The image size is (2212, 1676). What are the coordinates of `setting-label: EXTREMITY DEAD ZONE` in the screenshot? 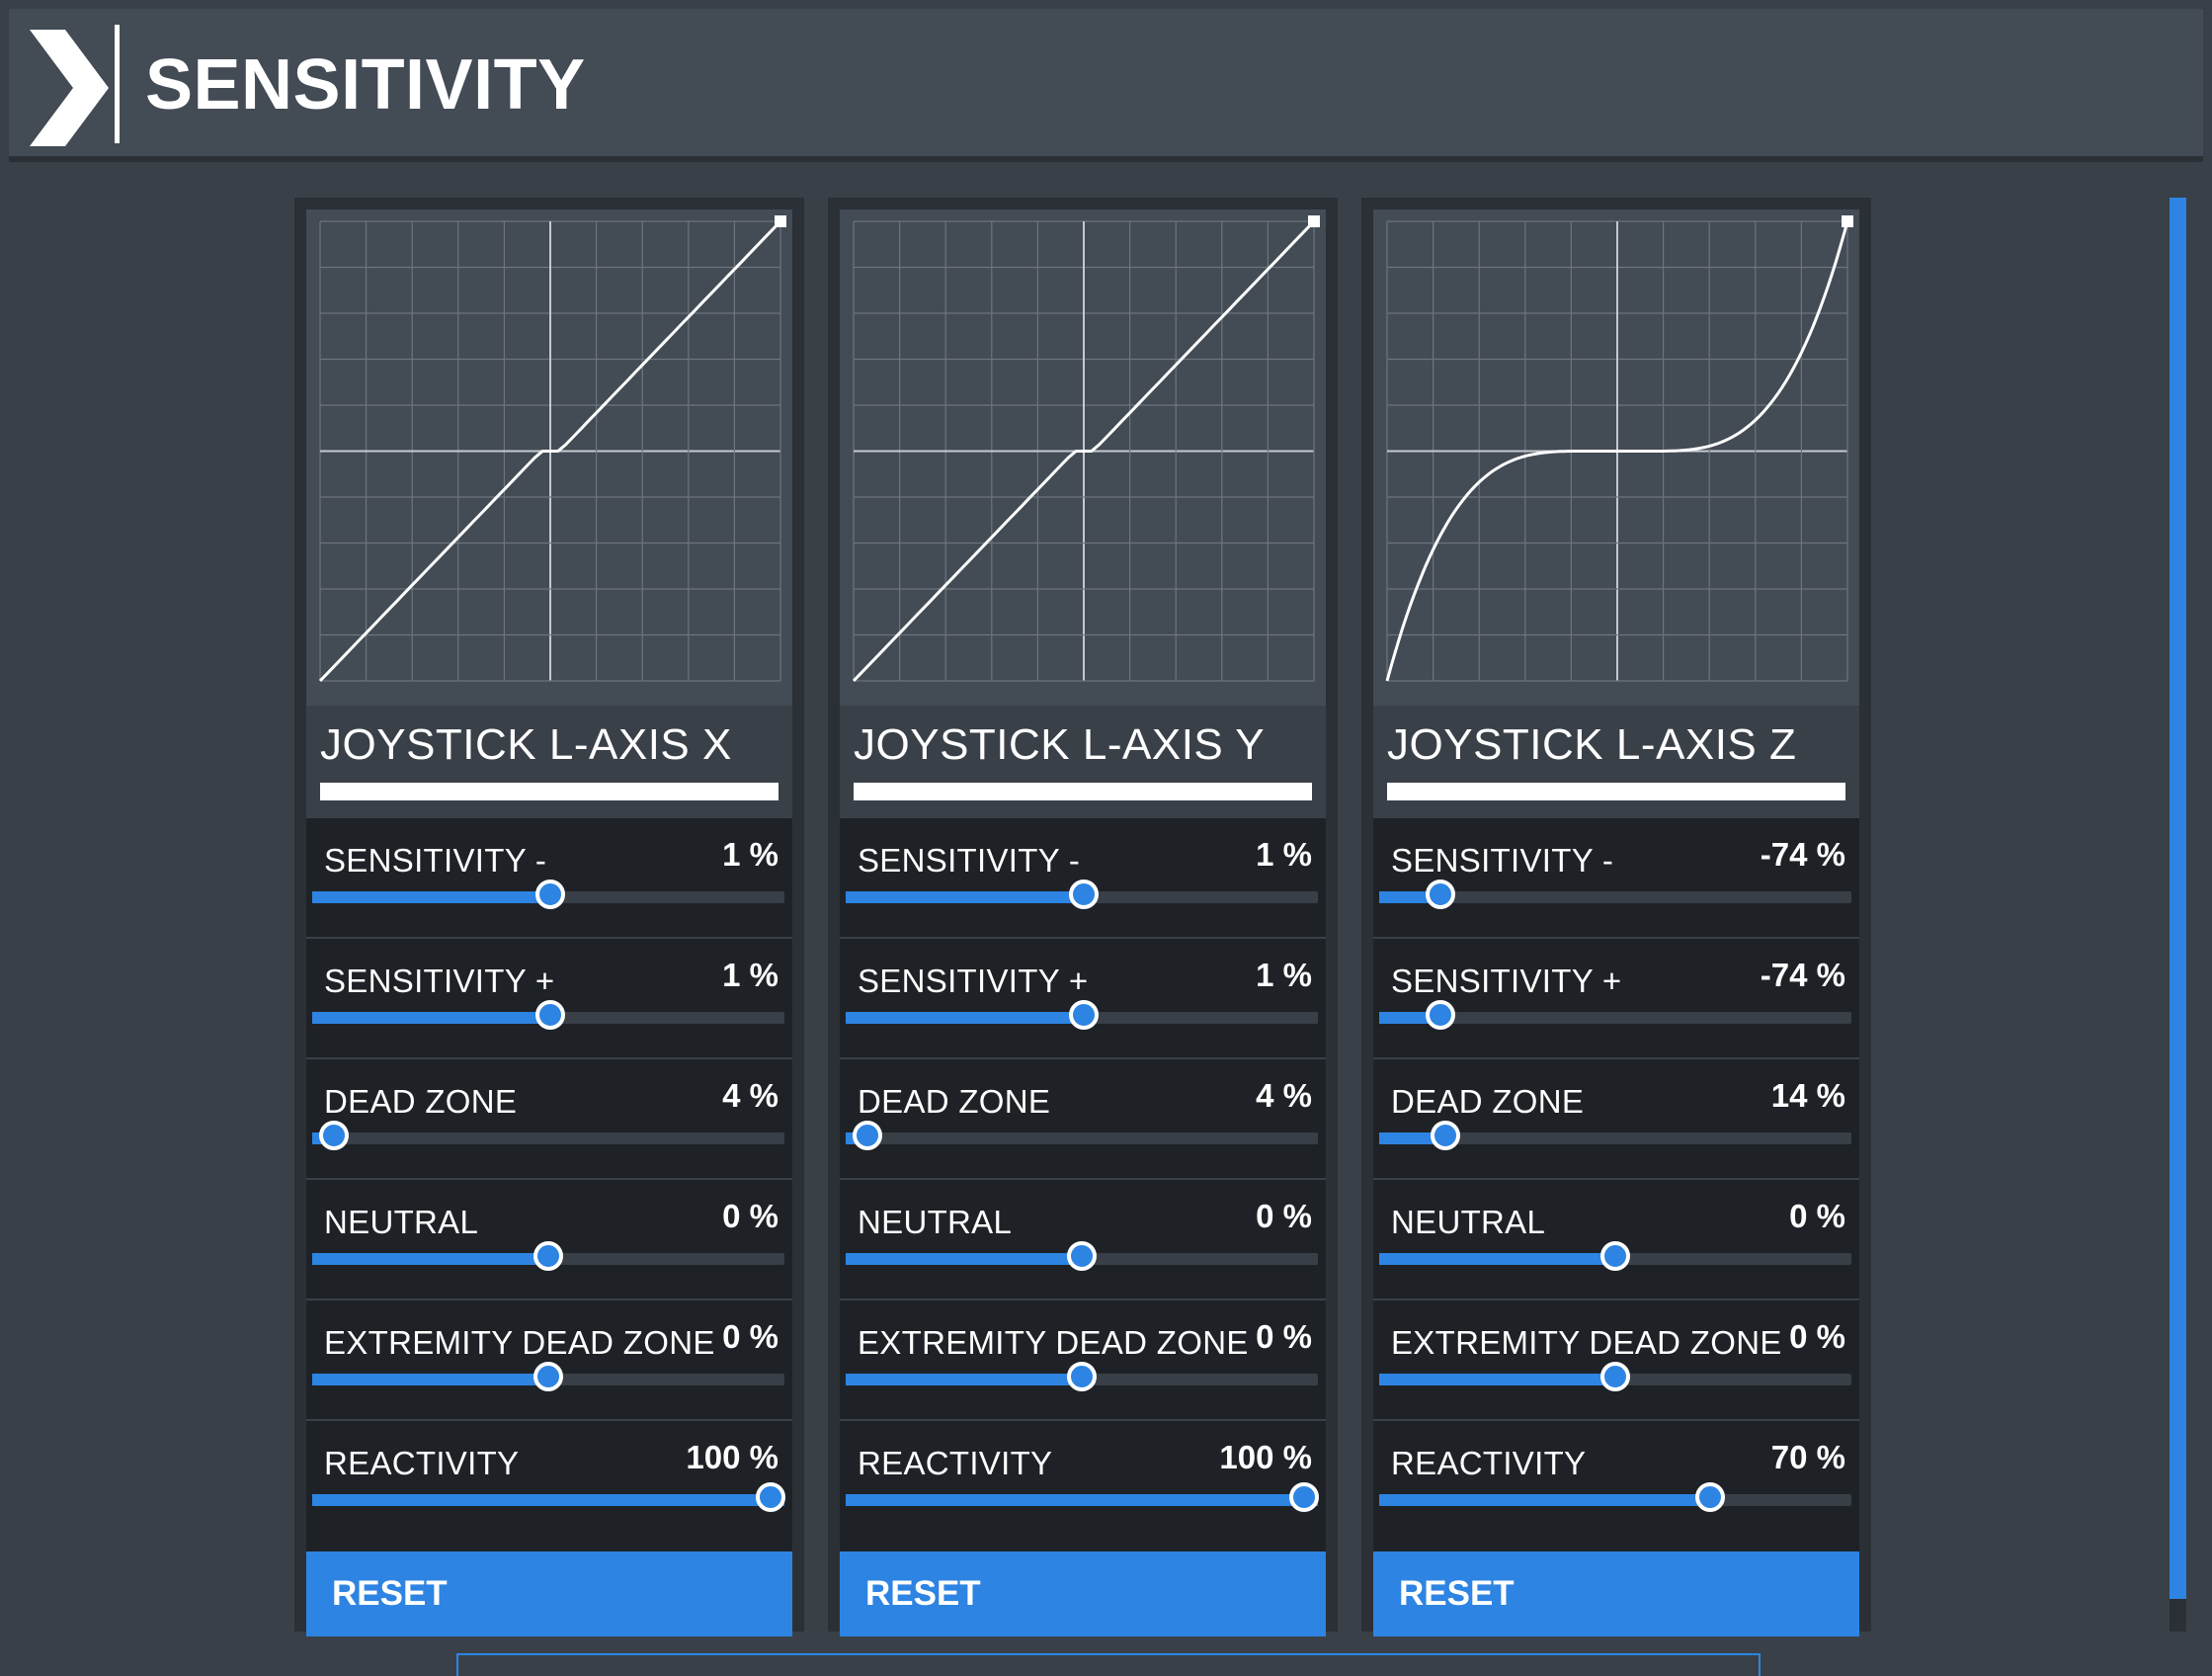 It's located at (519, 1342).